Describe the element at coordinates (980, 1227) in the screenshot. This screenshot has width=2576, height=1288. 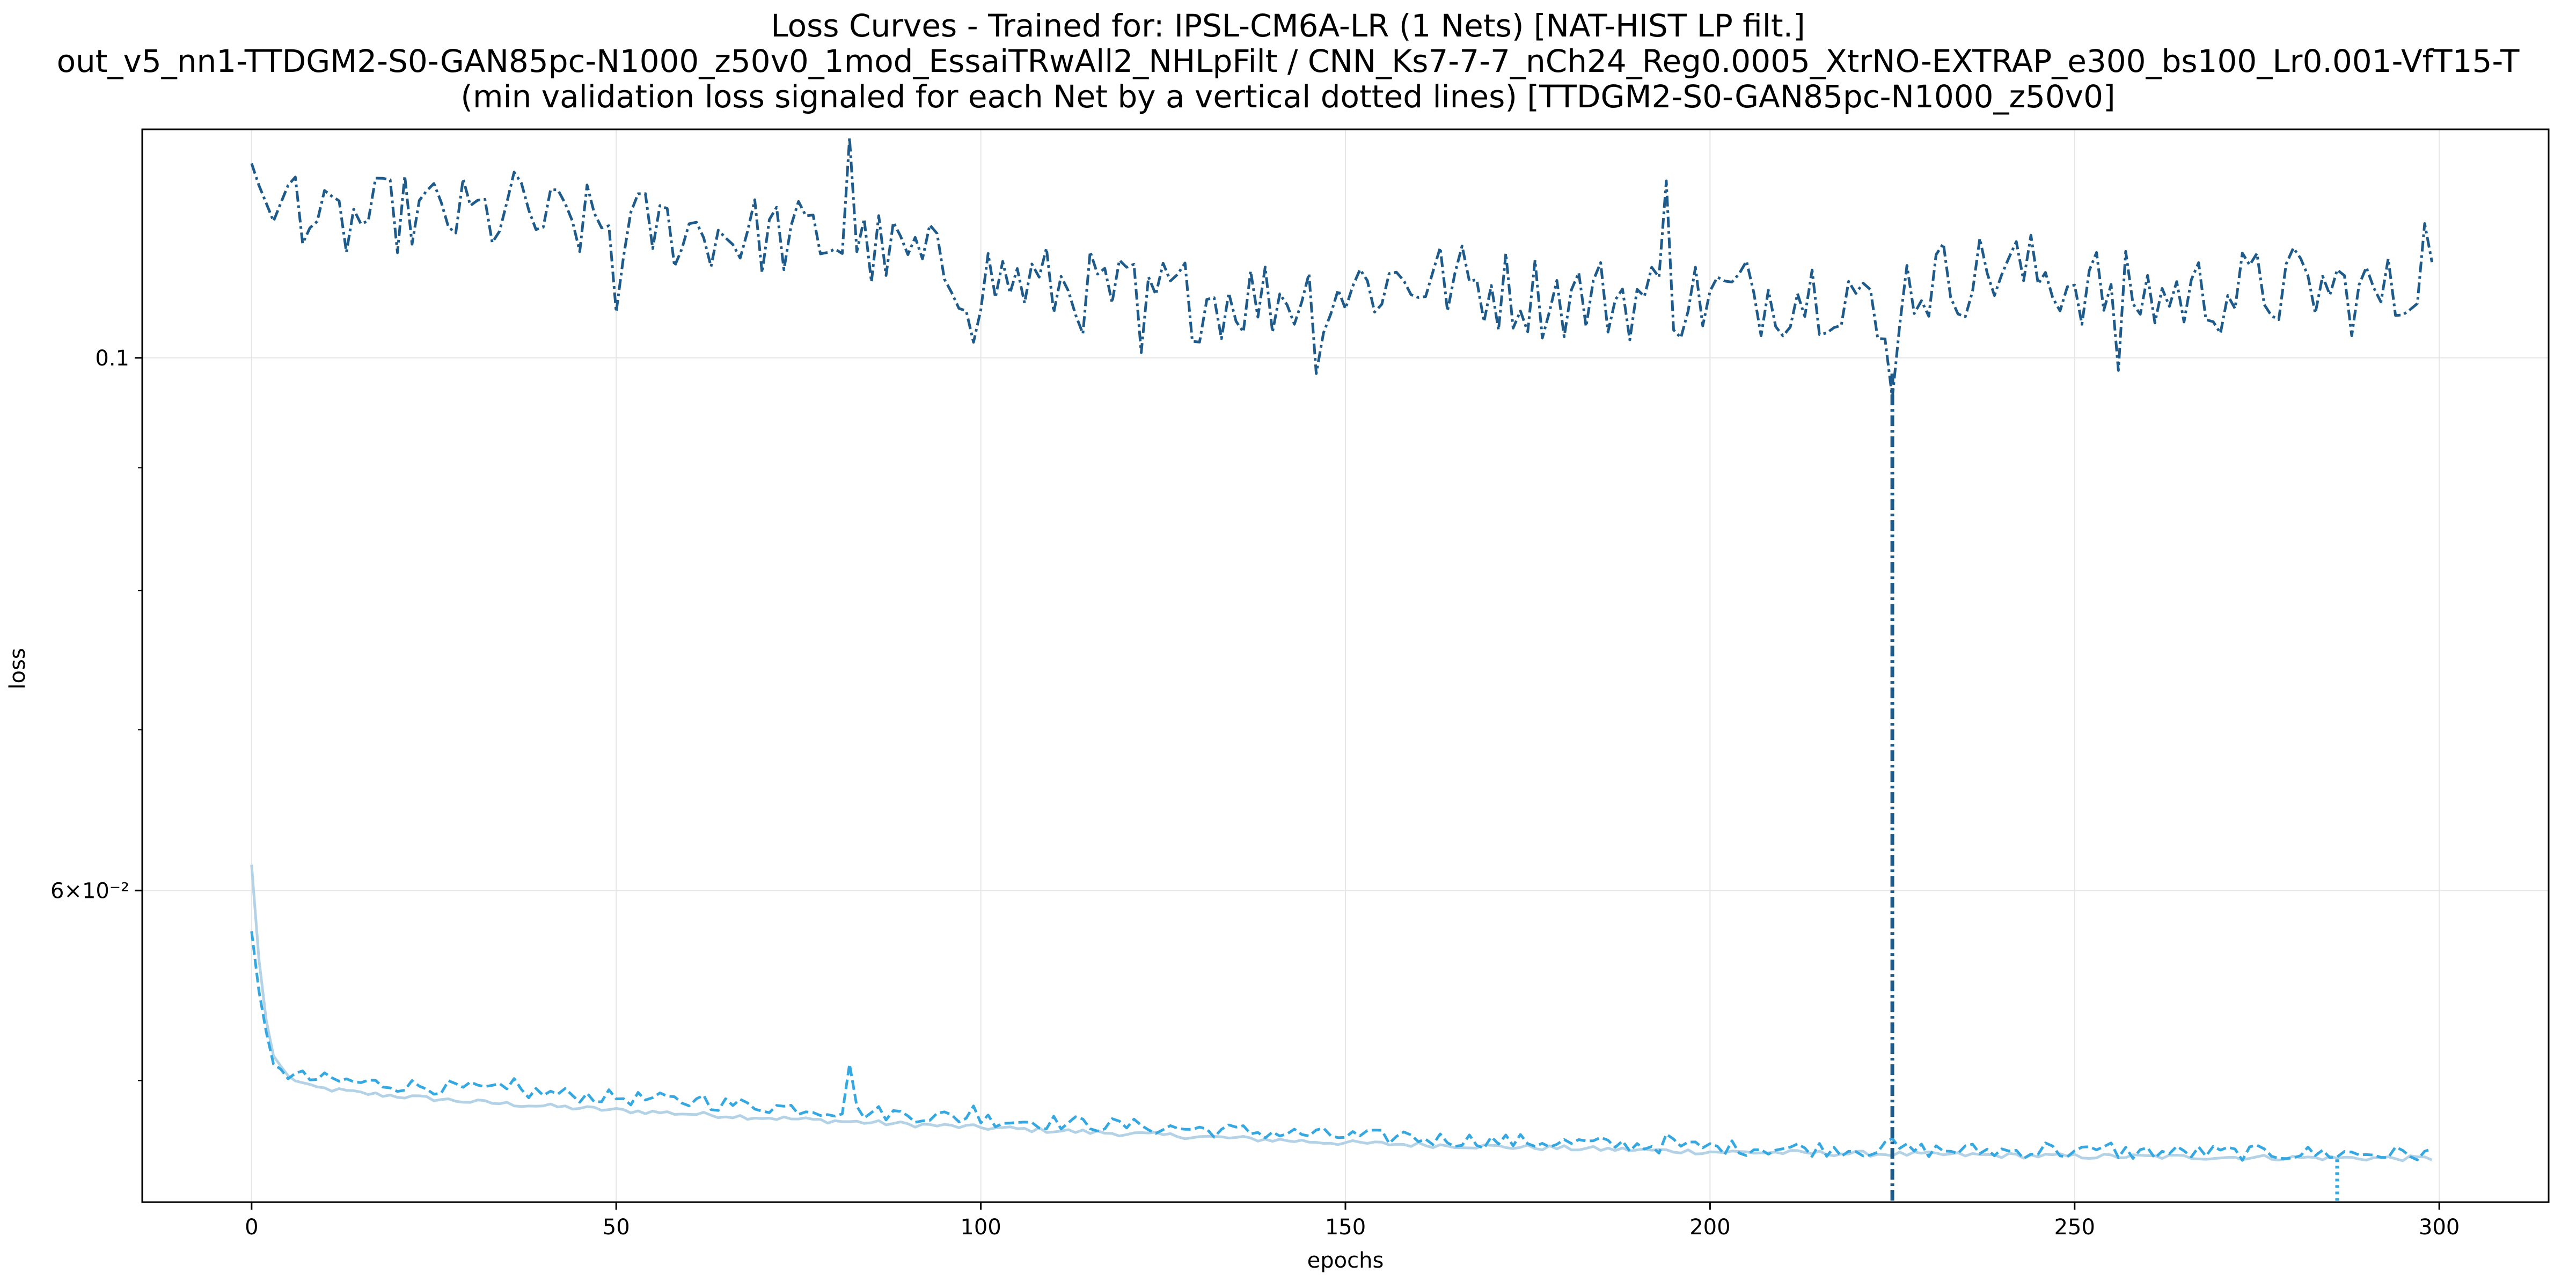
I see `x-tick-label: 100` at that location.